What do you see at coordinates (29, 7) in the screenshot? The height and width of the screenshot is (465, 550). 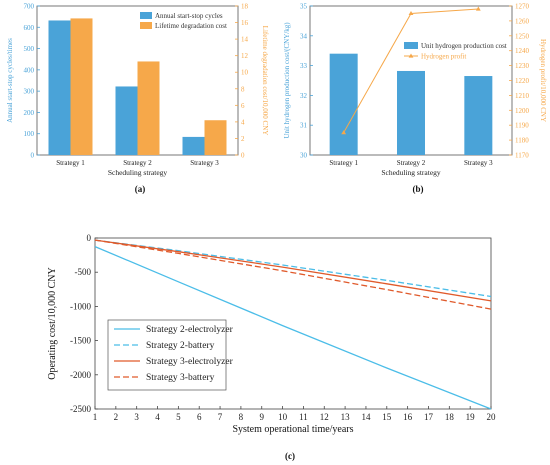 I see `y-left-tick-label: 700` at bounding box center [29, 7].